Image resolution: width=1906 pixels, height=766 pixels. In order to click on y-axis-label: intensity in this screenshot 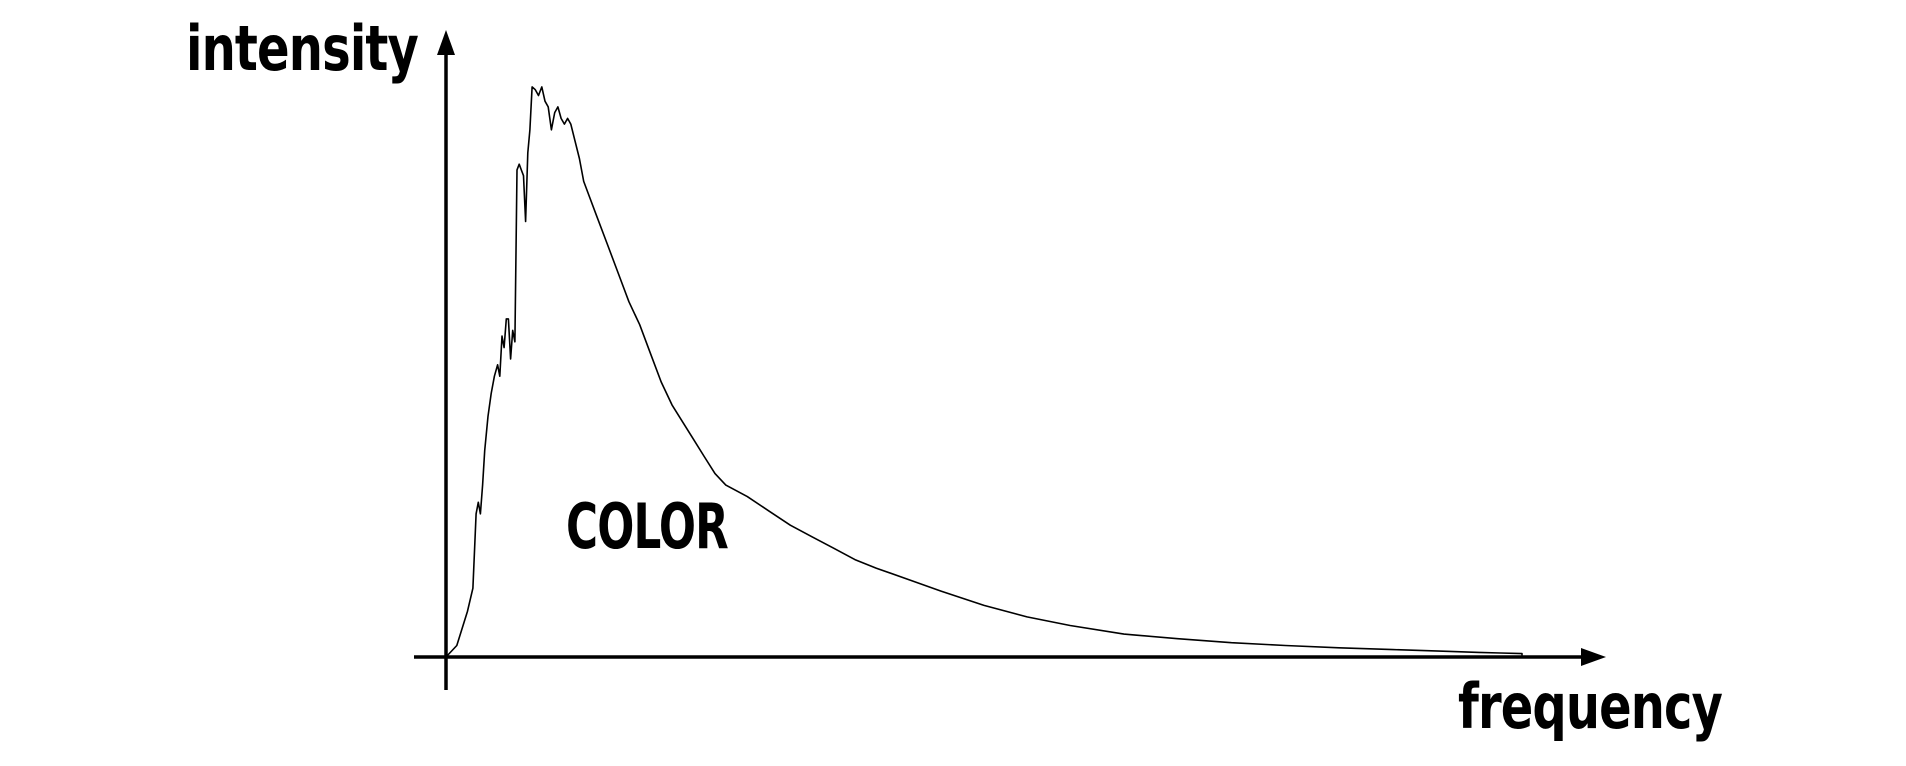, I will do `click(302, 48)`.